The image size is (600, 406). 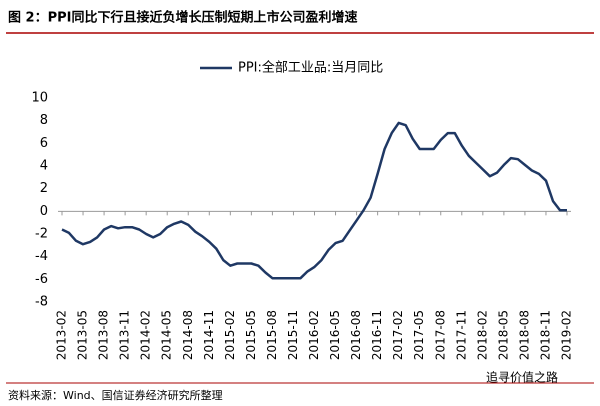 I want to click on chart-title: 图 2：PPI同比下行且接近负增长压制短期上市公司盈利增速, so click(x=182, y=18).